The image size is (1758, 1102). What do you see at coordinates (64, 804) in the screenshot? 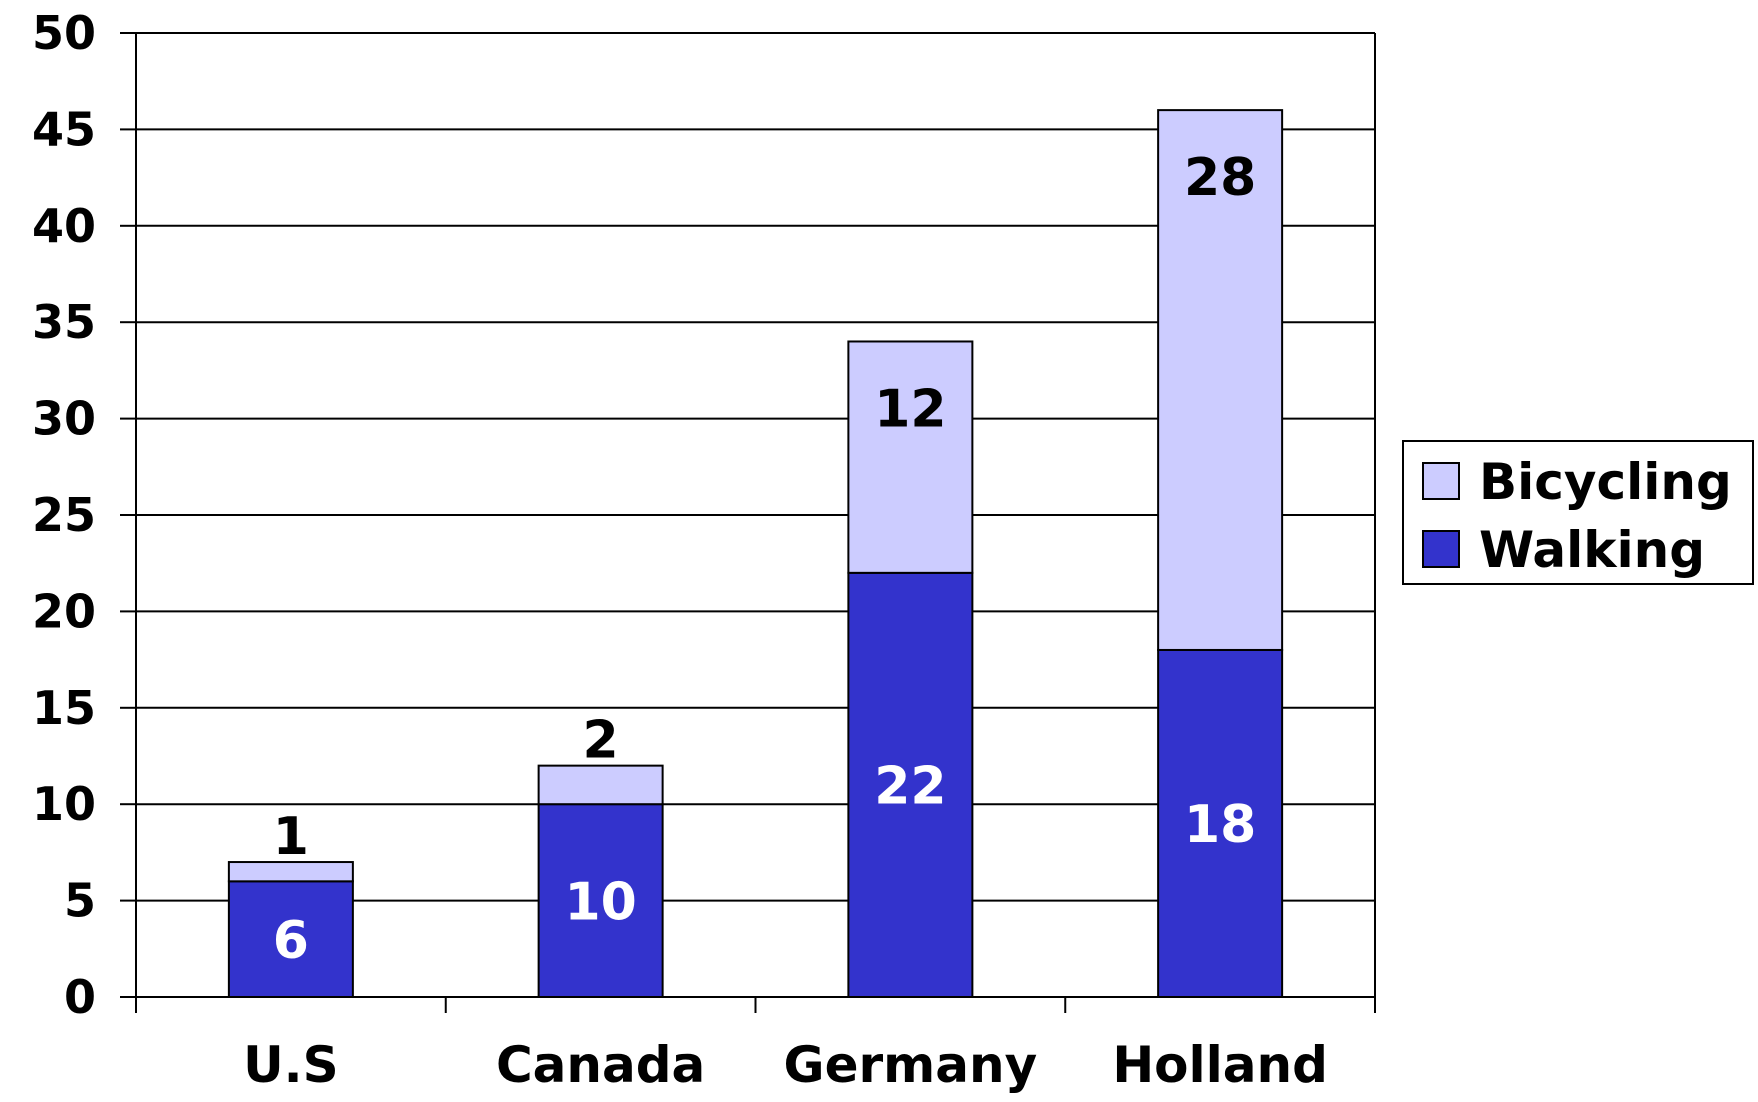
I see `y-tick-label: 10` at bounding box center [64, 804].